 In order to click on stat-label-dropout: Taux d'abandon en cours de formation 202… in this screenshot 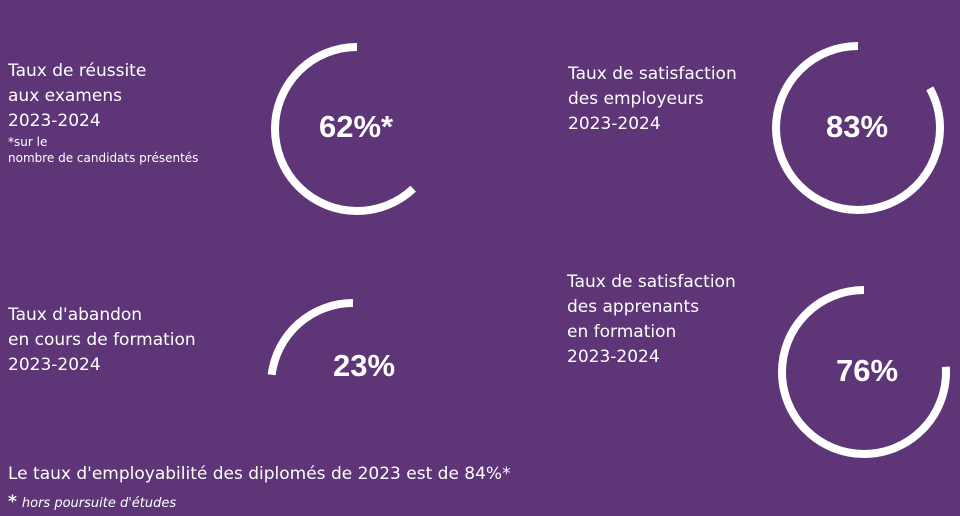, I will do `click(102, 340)`.